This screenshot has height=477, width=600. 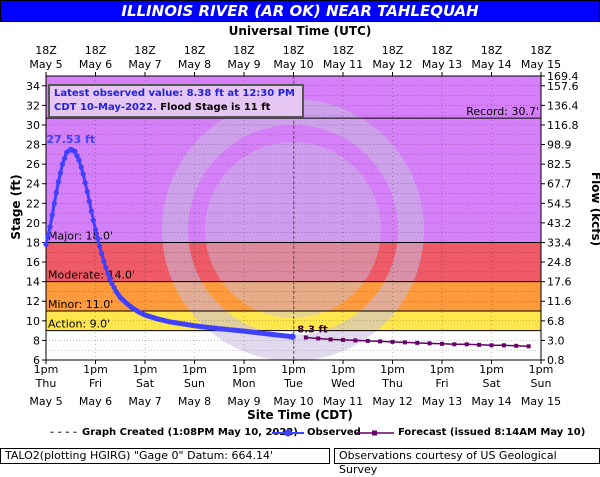 I want to click on y-tick-label: 8, so click(x=36, y=340).